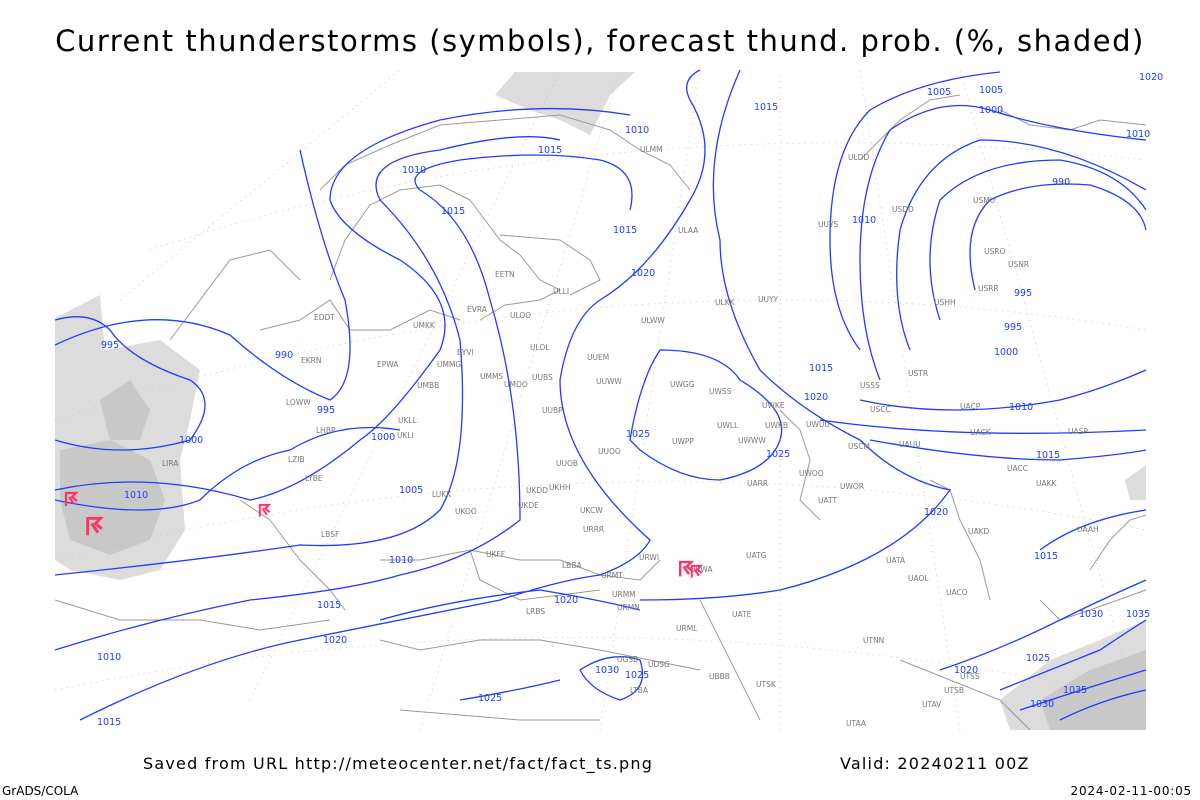 Image resolution: width=1200 pixels, height=800 pixels. What do you see at coordinates (609, 451) in the screenshot?
I see `station-label: UUOO` at bounding box center [609, 451].